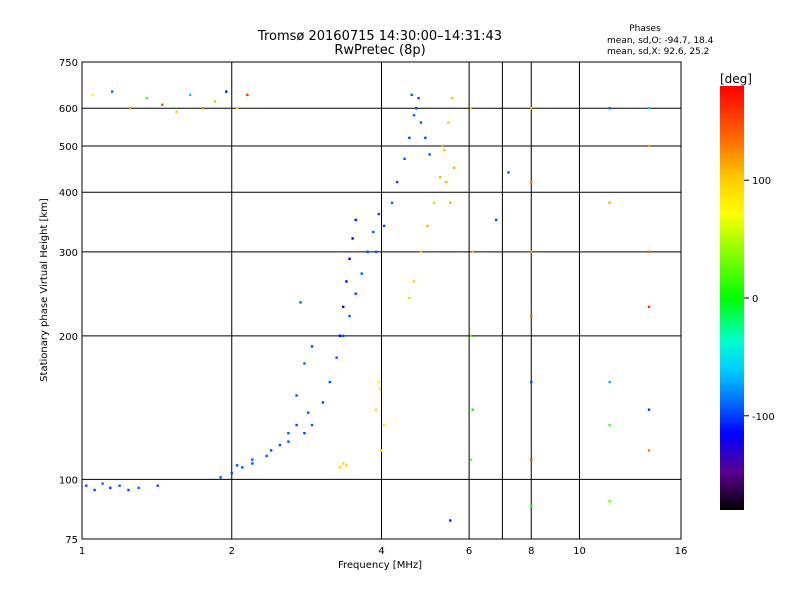 The height and width of the screenshot is (600, 800). Describe the element at coordinates (82, 551) in the screenshot. I see `x-tick-label: 1` at that location.